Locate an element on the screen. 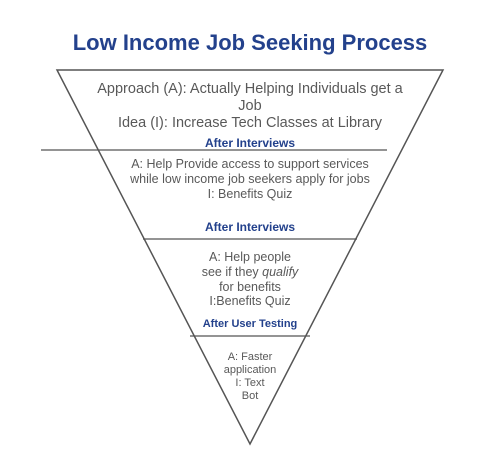 The height and width of the screenshot is (471, 500). stage-1-label: After Interviews is located at coordinates (250, 143).